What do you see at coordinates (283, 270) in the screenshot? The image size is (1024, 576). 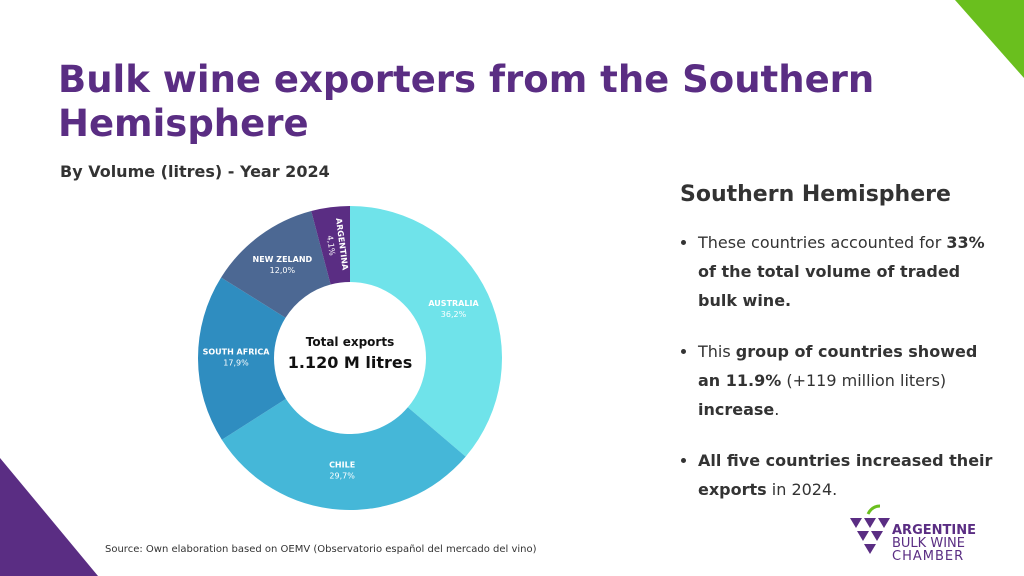 I see `slice-value: 12,0%` at bounding box center [283, 270].